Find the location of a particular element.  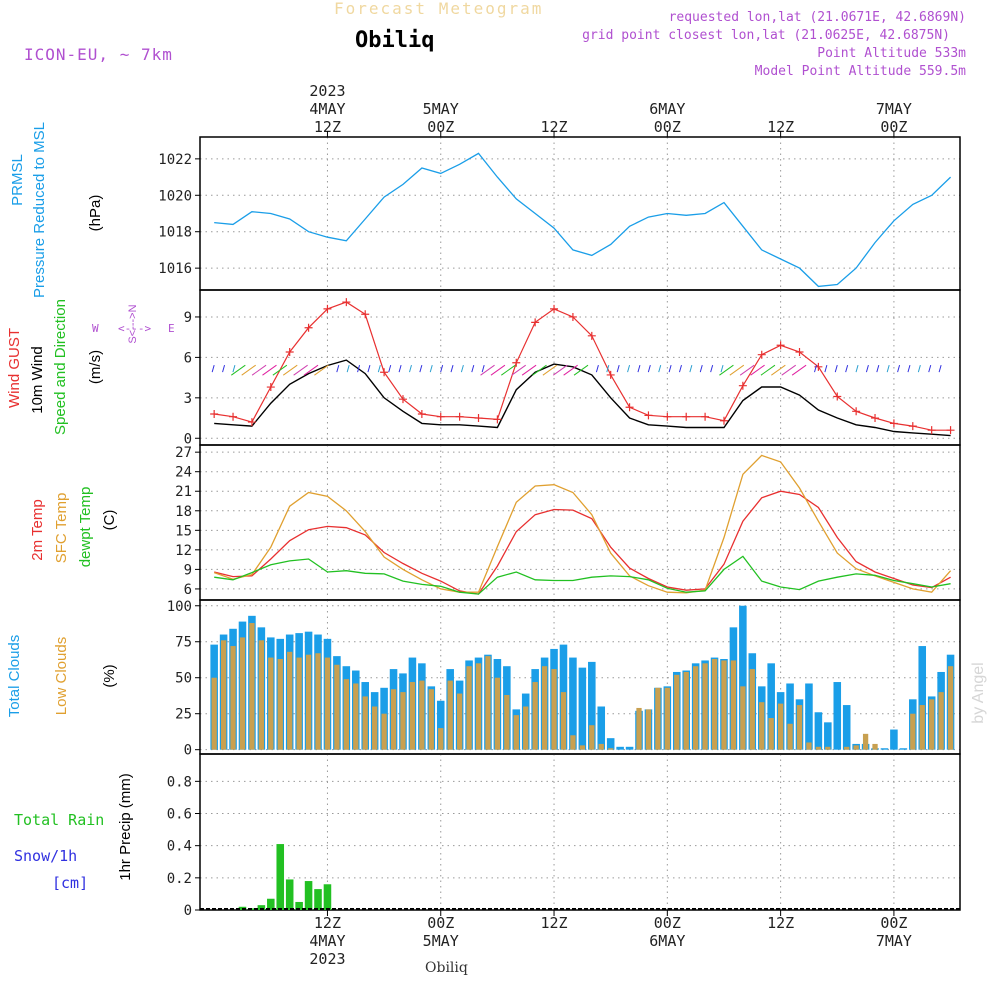

time-label-top: 7MAY is located at coordinates (894, 109).